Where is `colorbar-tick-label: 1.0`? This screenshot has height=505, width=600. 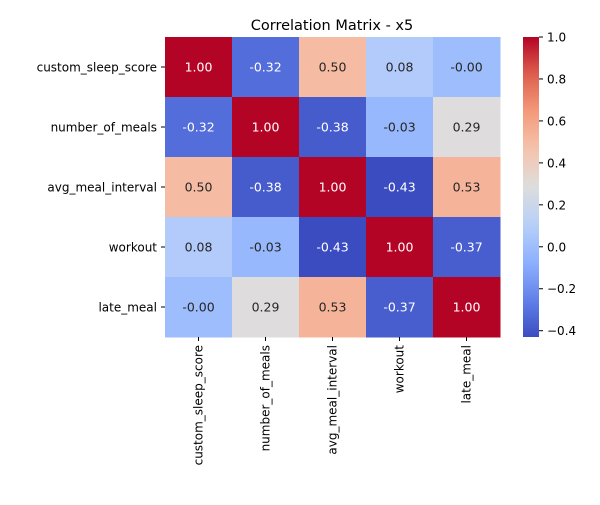 colorbar-tick-label: 1.0 is located at coordinates (556, 38).